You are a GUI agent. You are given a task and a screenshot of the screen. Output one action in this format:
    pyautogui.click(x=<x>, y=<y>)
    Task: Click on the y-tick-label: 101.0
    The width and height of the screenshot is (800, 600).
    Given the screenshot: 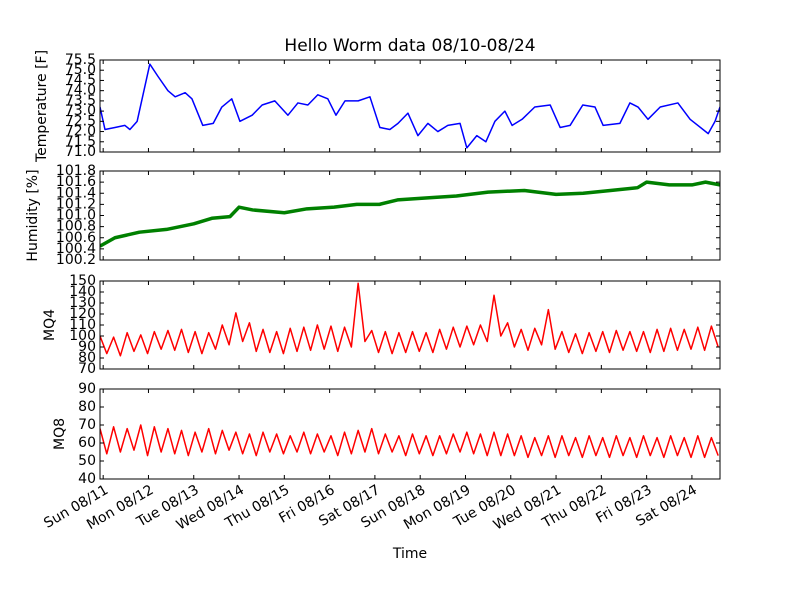 What is the action you would take?
    pyautogui.click(x=76, y=216)
    